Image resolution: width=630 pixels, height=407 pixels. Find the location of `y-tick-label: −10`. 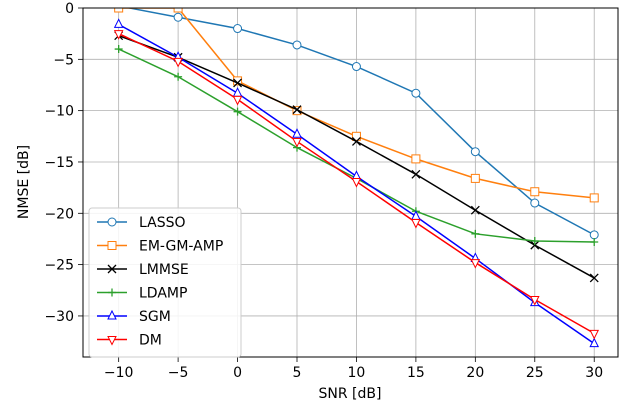

y-tick-label: −10 is located at coordinates (59, 112).